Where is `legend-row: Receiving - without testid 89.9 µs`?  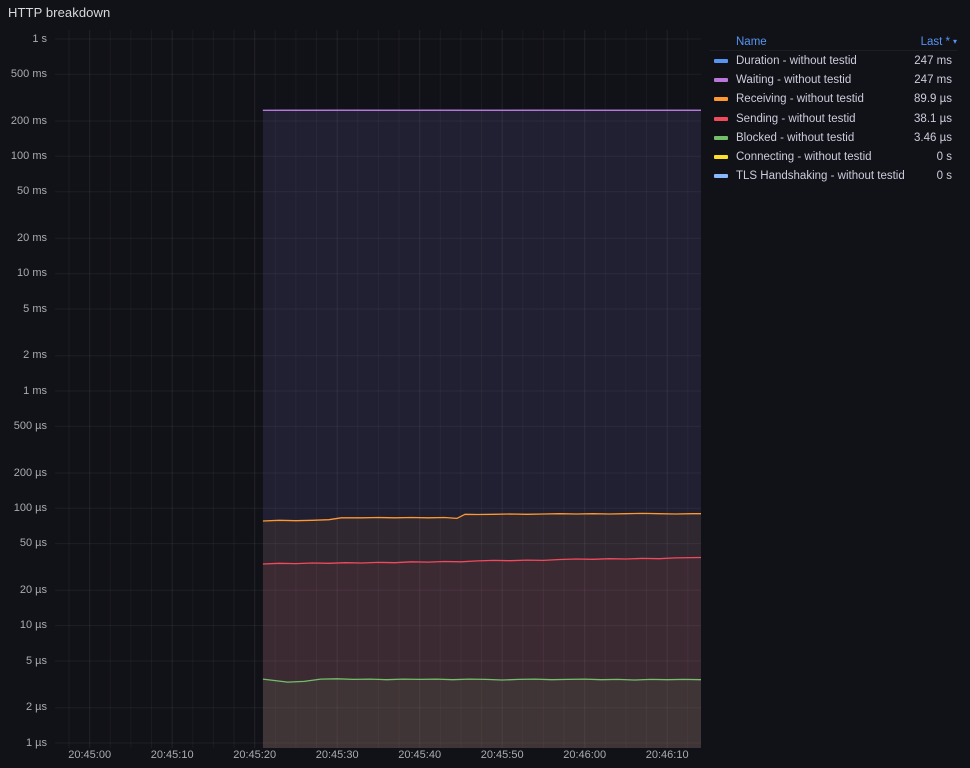 legend-row: Receiving - without testid 89.9 µs is located at coordinates (833, 99).